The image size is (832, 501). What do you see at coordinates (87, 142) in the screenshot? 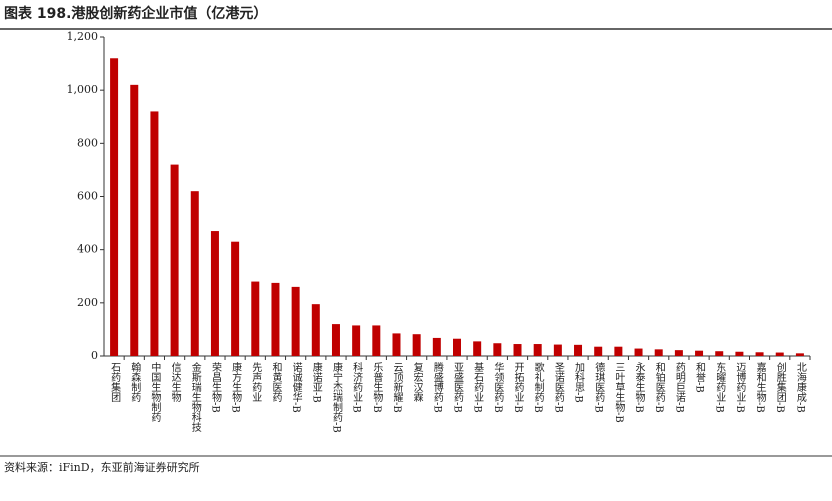
I see `y-tick-label: 800` at bounding box center [87, 142].